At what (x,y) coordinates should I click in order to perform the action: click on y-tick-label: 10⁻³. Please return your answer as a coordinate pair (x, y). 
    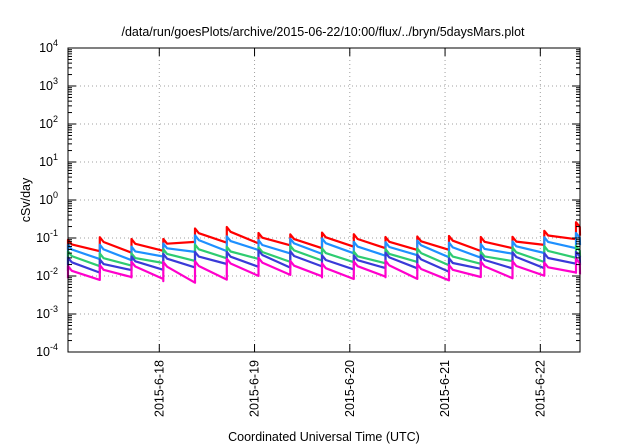
    Looking at the image, I should click on (47, 312).